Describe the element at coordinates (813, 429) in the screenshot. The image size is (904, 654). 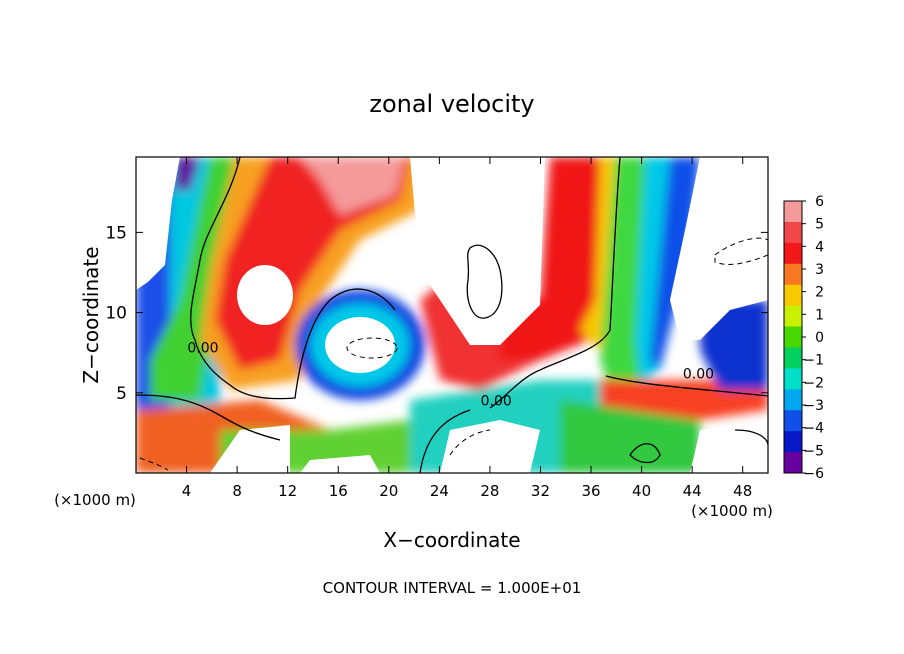
I see `colorbar-tick-label: −4` at that location.